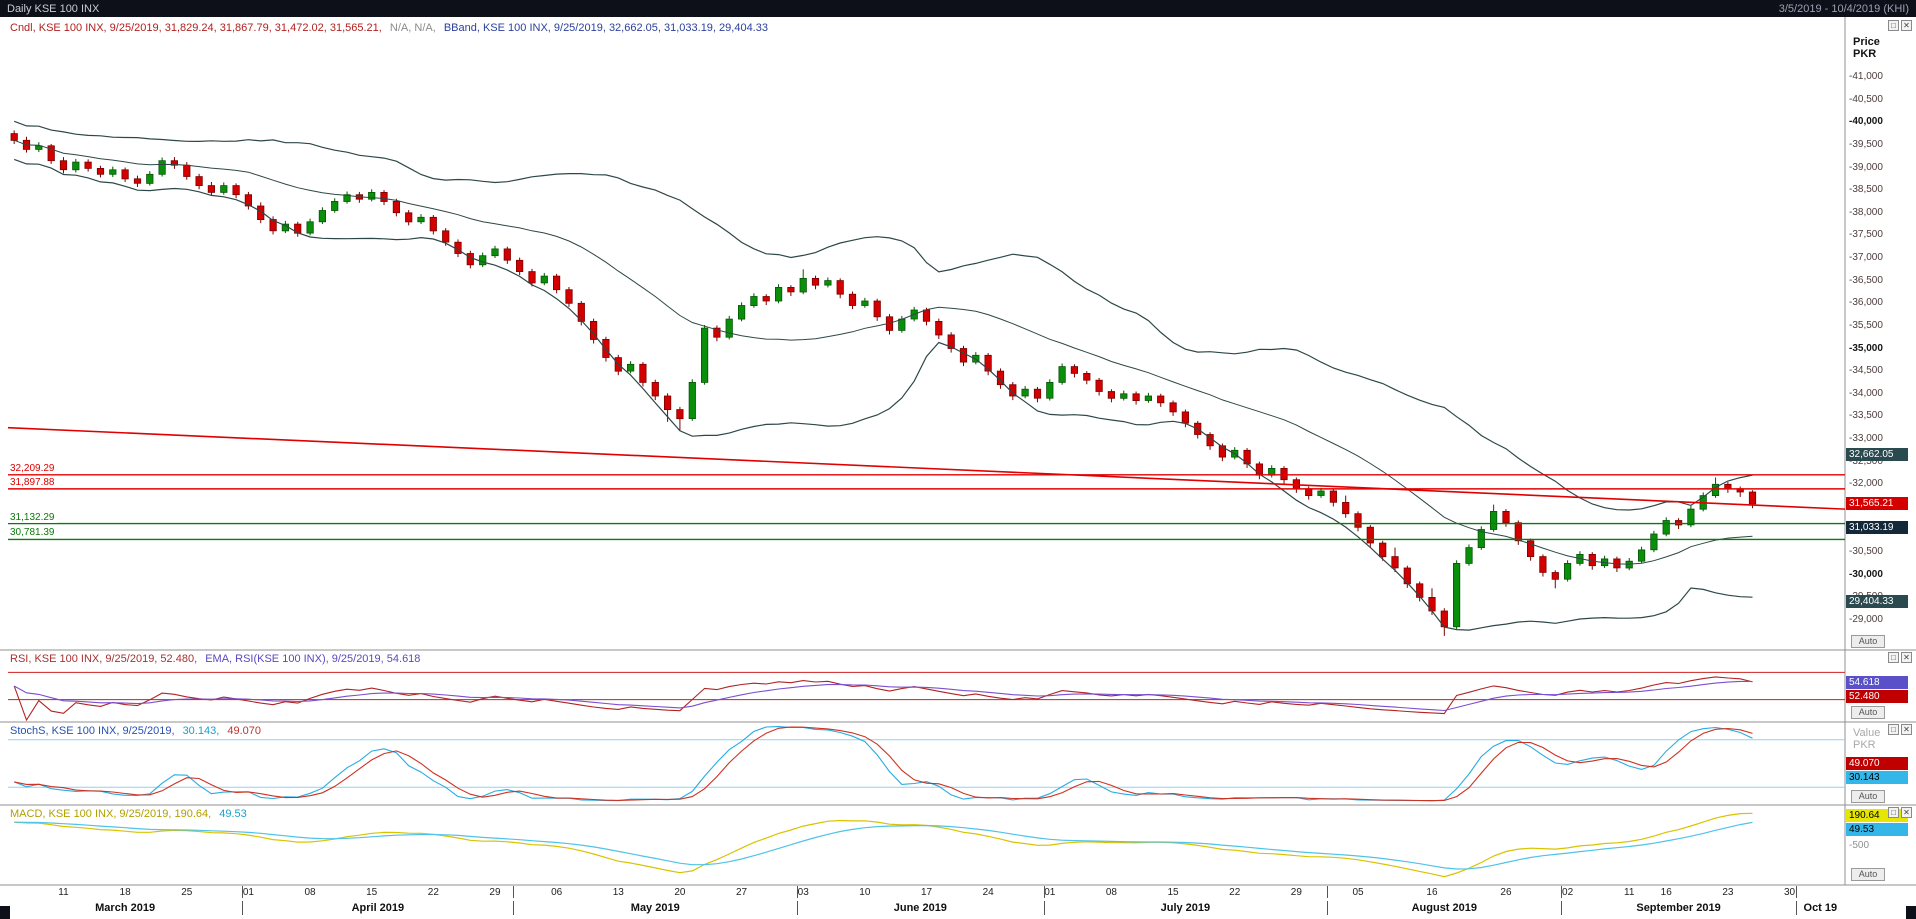 The image size is (1916, 919). Describe the element at coordinates (1866, 280) in the screenshot. I see `y-axis-label: -36,500` at that location.